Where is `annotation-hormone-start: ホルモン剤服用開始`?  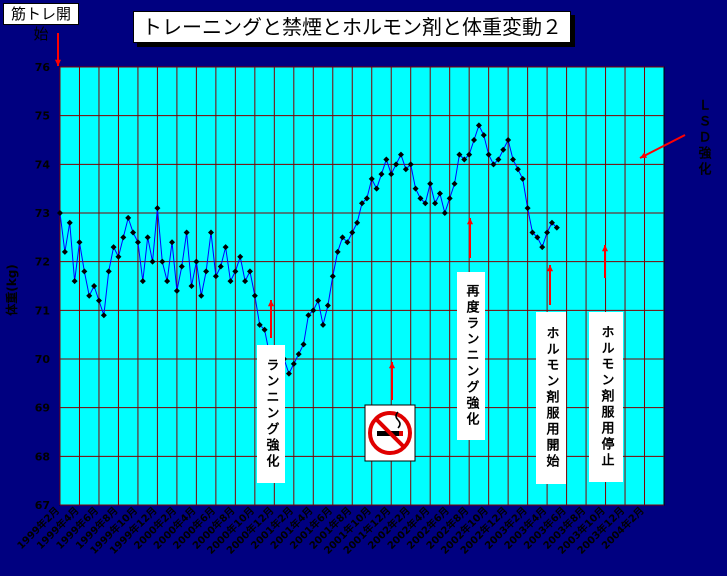
annotation-hormone-start: ホルモン剤服用開始 is located at coordinates (551, 398).